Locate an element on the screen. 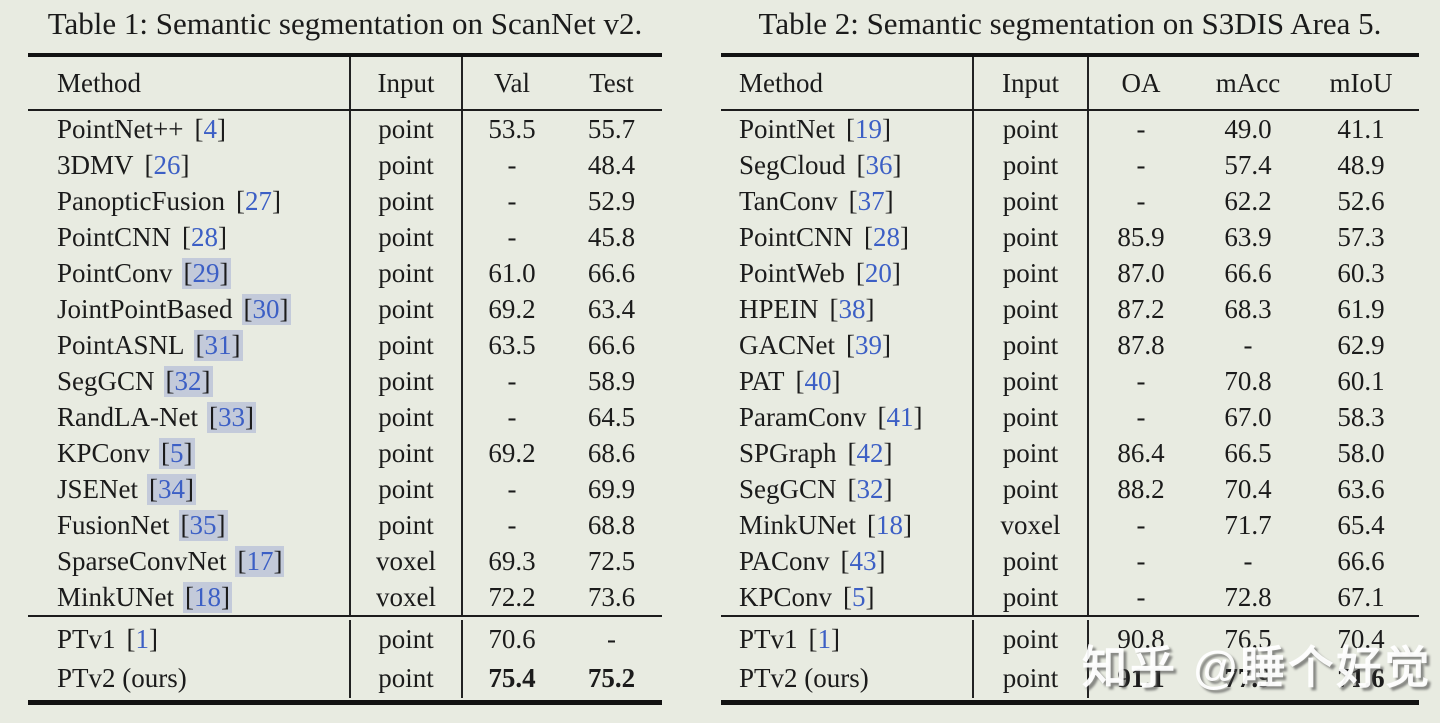 The width and height of the screenshot is (1440, 723). table-row: FusionNet [35] point -68.8 is located at coordinates (345, 525).